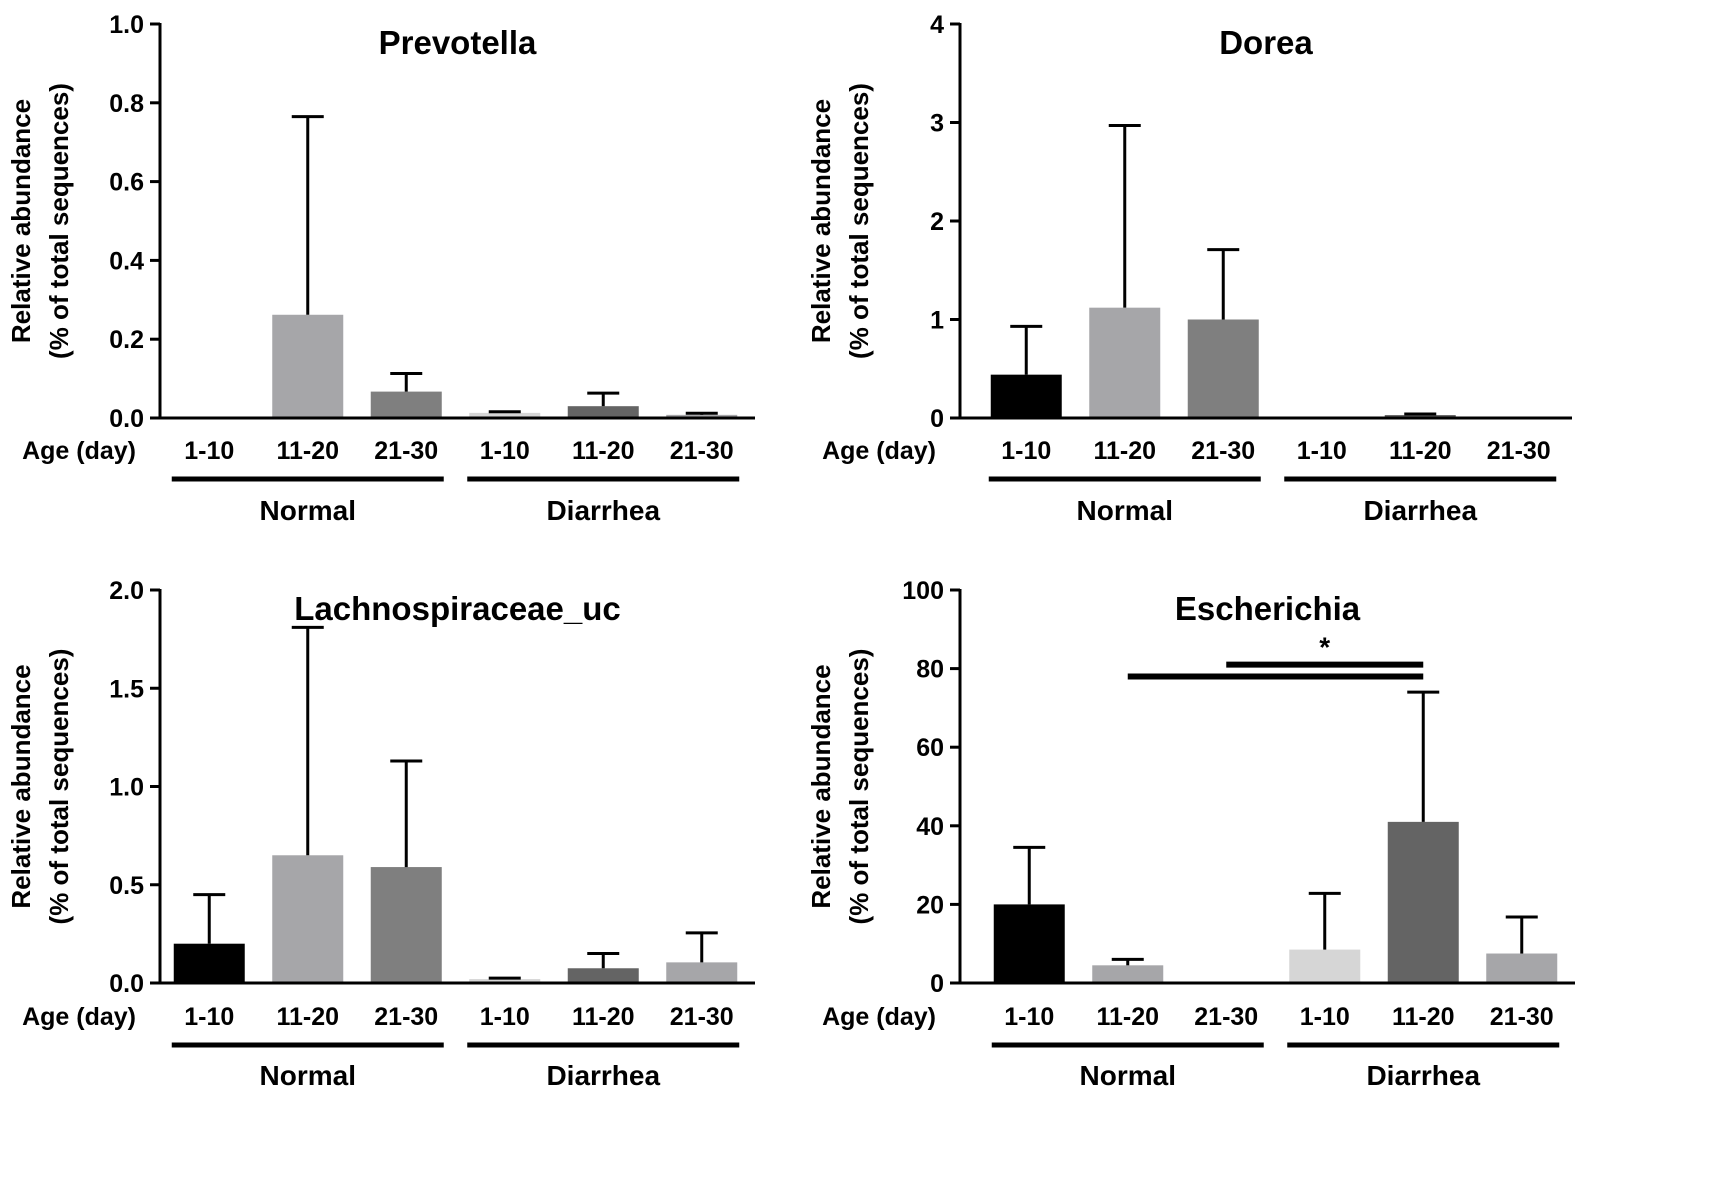 This screenshot has height=1195, width=1713. I want to click on significance-marker: *, so click(1324, 647).